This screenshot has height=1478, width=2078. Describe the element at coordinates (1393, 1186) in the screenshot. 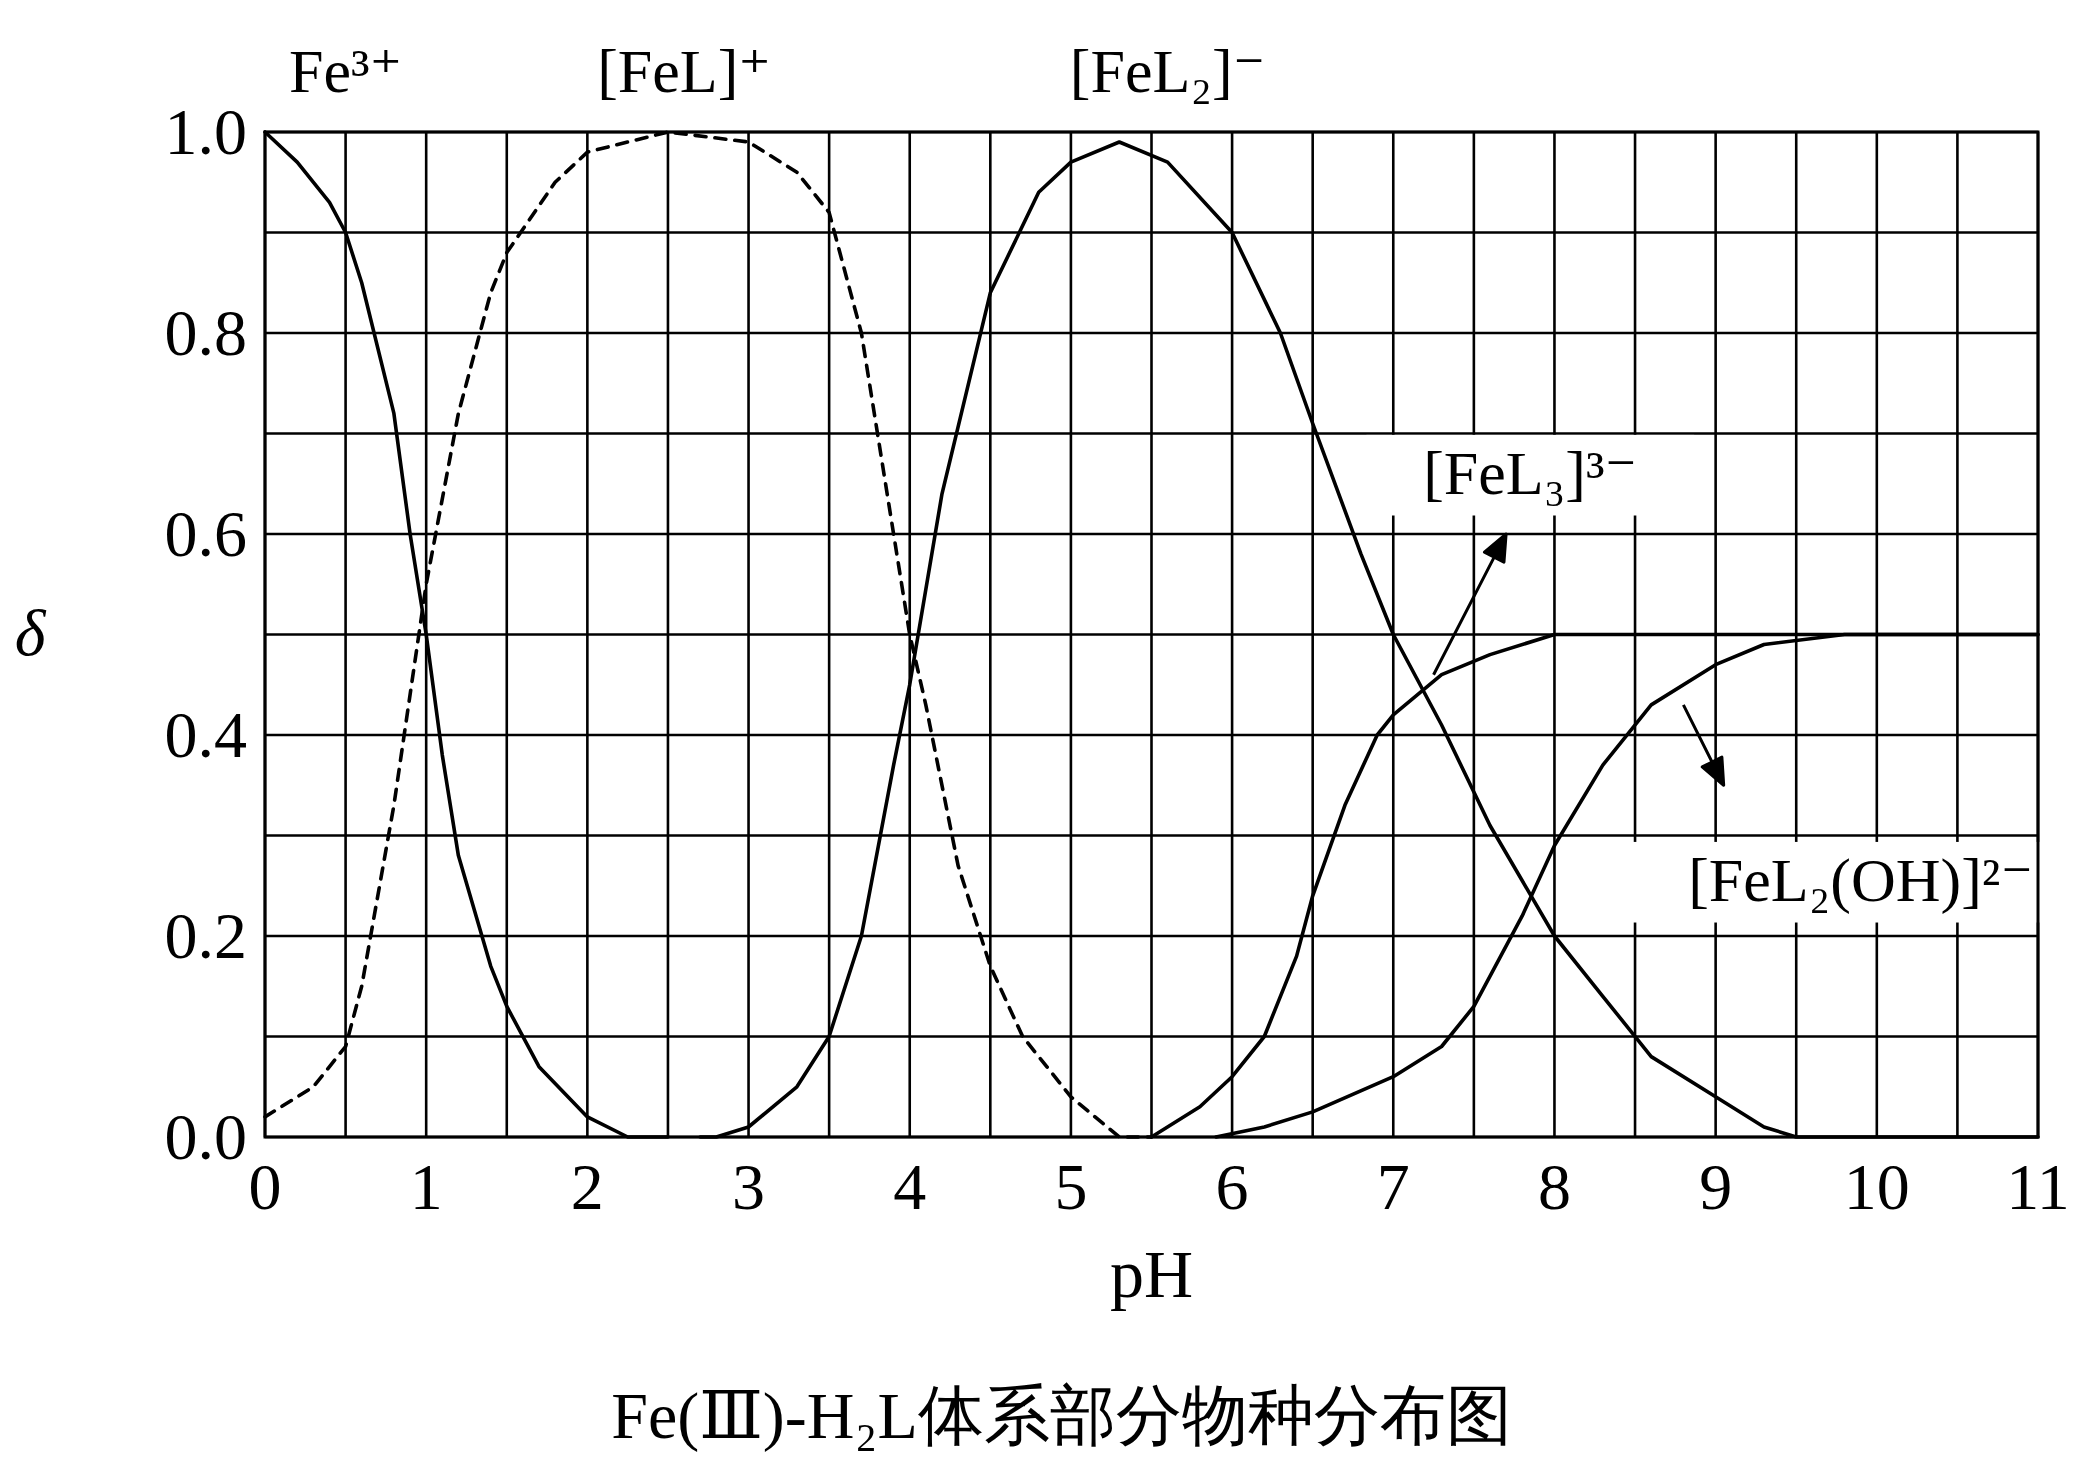

I see `x-tick-label: 7` at that location.